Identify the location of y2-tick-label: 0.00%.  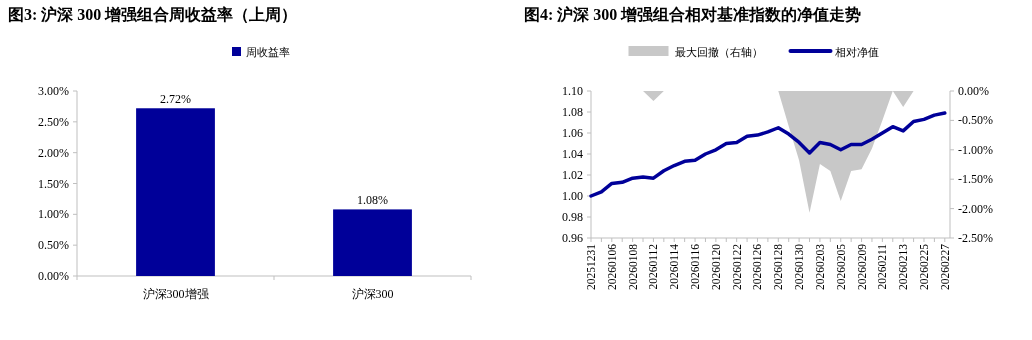
(973, 91).